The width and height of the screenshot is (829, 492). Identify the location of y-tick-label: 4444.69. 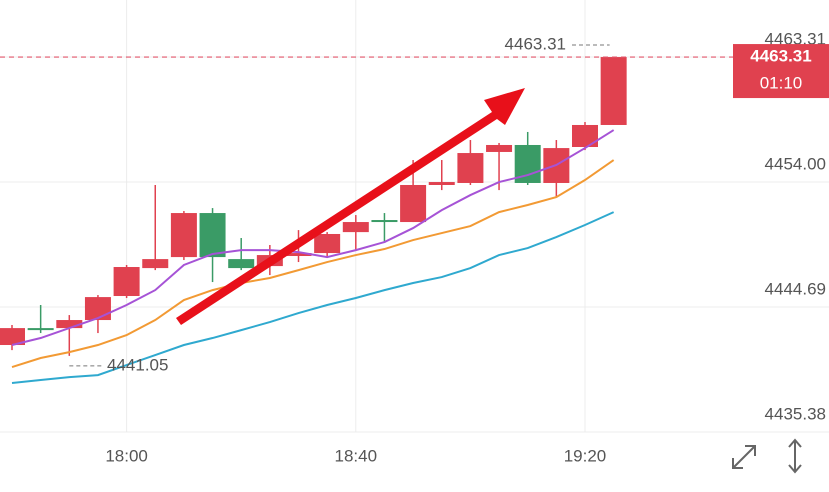
(795, 289).